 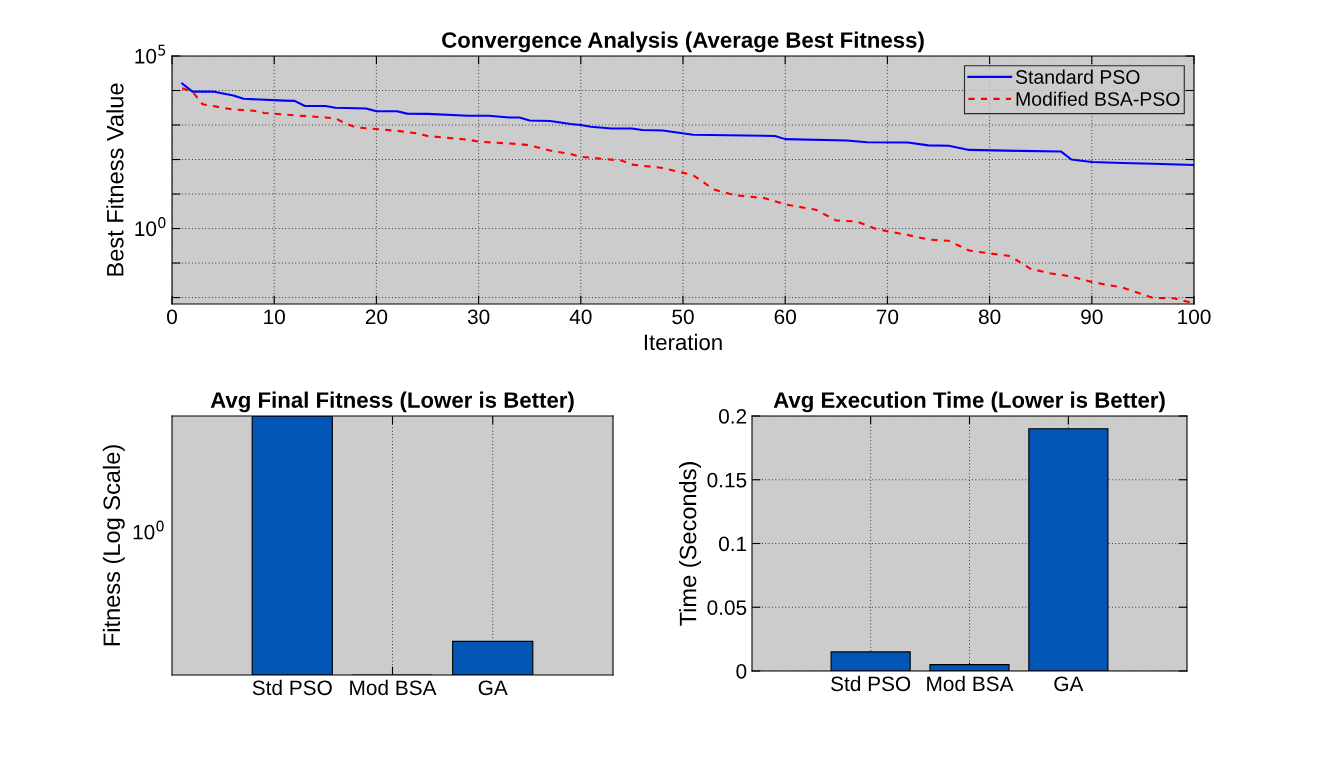 I want to click on y-tick-label: 0.15, so click(x=727, y=480).